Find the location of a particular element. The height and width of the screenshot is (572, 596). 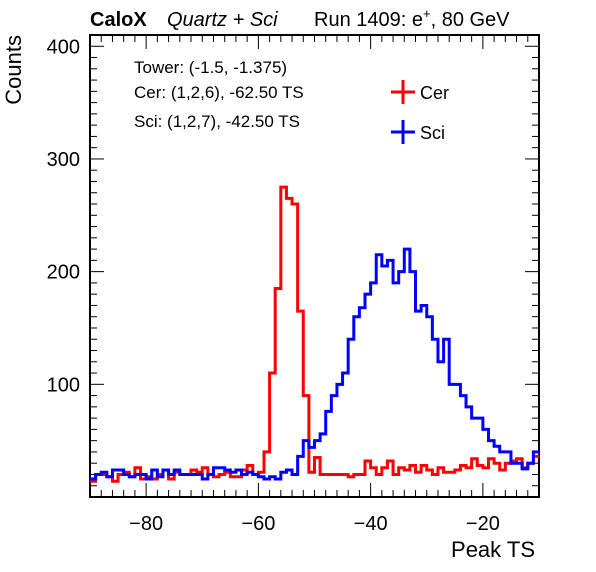

x-tick-label: −80 is located at coordinates (146, 524).